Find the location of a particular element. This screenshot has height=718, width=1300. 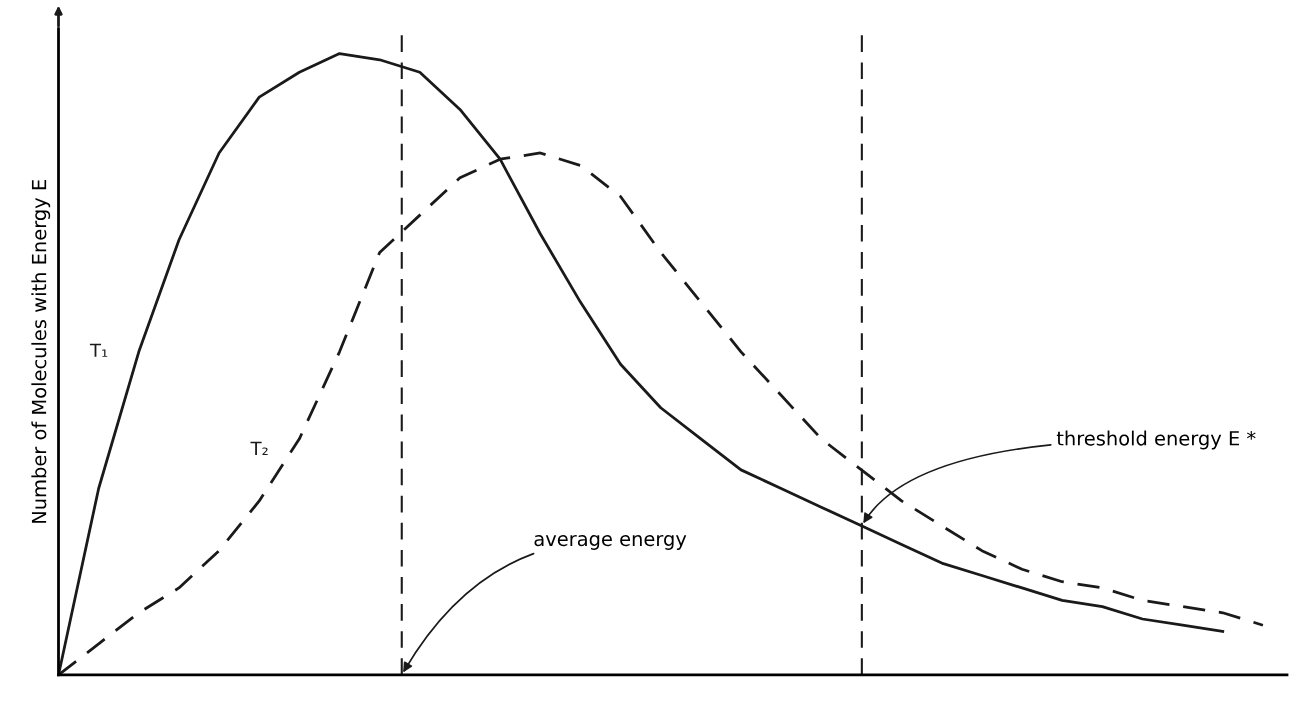

series-label: T₁ is located at coordinates (98, 350).